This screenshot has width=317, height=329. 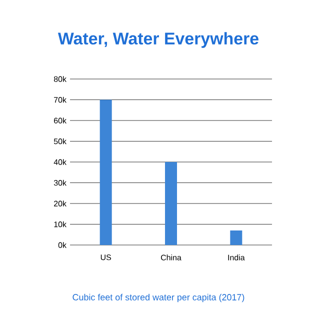 I want to click on text: Cubic feet of stored water per capita (2017), so click(x=158, y=298).